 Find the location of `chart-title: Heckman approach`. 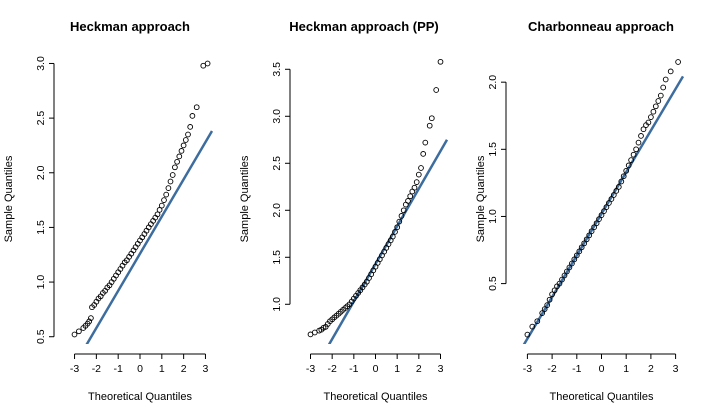

chart-title: Heckman approach is located at coordinates (130, 26).